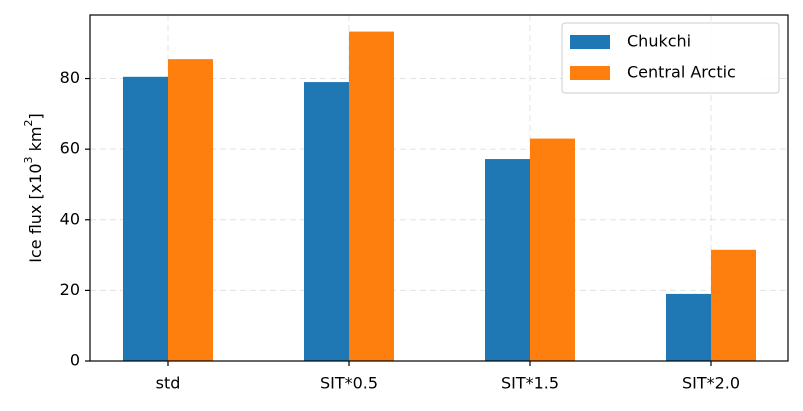  Describe the element at coordinates (711, 383) in the screenshot. I see `x-tick-label: SIT*2.0` at that location.